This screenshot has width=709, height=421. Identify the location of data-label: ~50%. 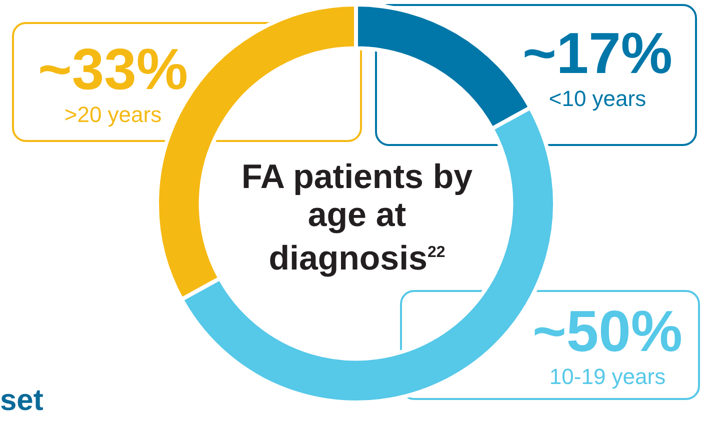
(608, 331).